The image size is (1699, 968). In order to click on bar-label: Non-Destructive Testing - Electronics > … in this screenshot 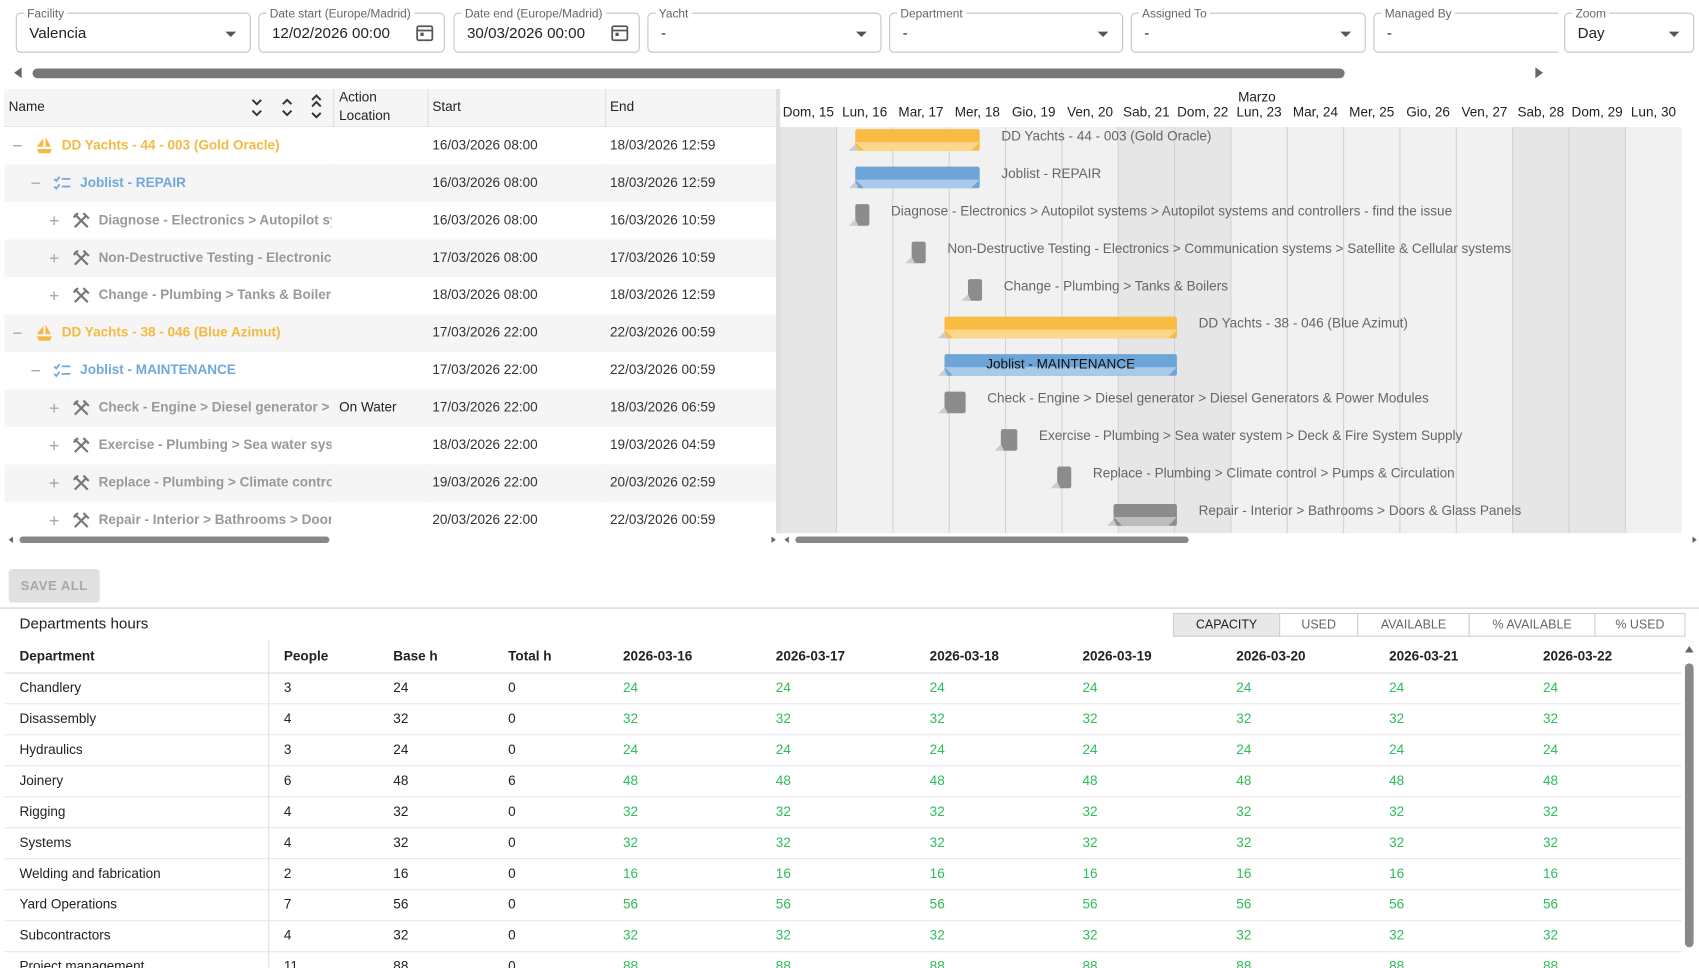, I will do `click(1229, 248)`.